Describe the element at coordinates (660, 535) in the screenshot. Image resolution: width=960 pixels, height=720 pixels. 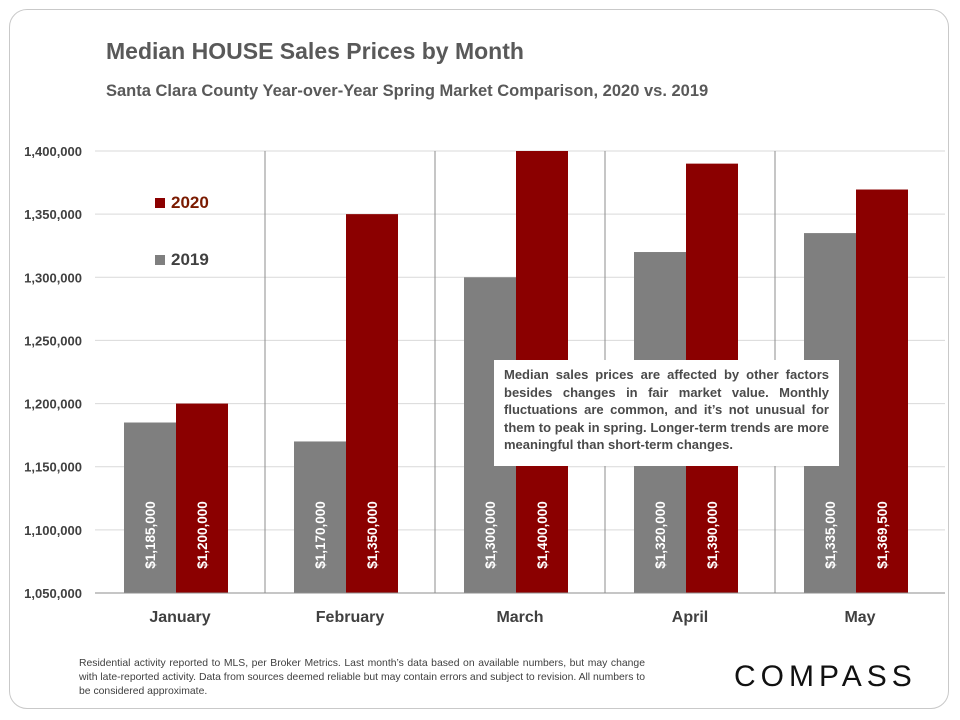
I see `data-label: $1,320,000` at that location.